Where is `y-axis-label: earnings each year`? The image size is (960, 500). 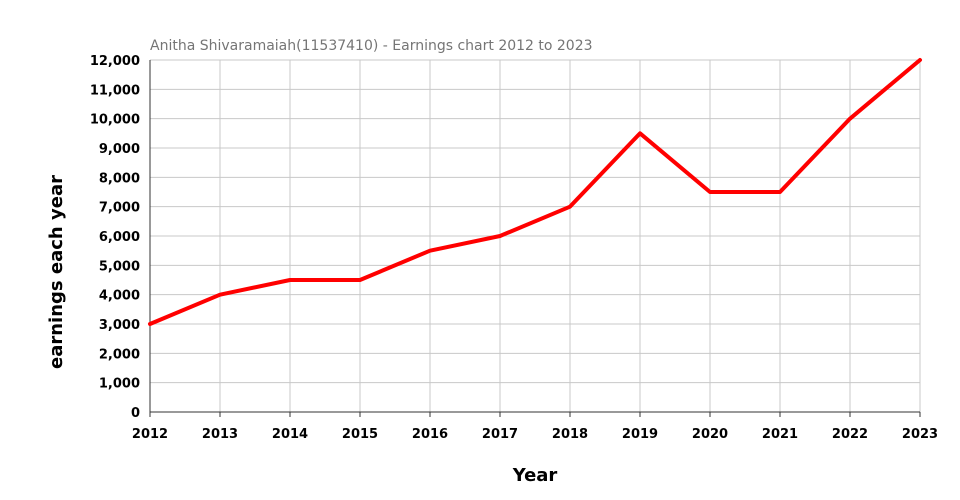 y-axis-label: earnings each year is located at coordinates (56, 272).